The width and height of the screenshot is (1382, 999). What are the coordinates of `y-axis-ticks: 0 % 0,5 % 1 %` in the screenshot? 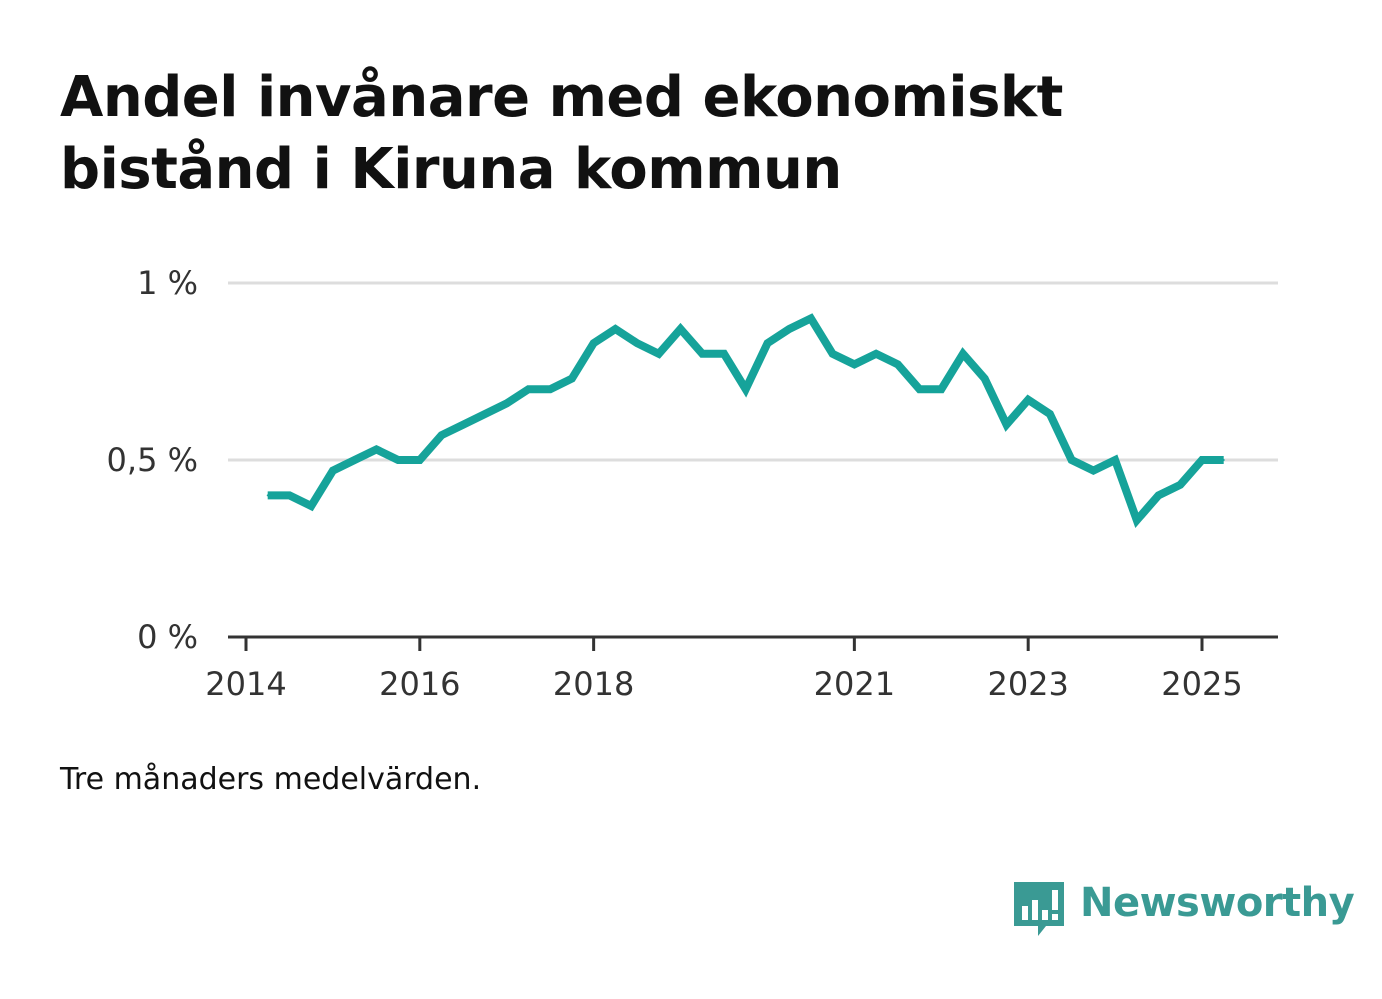 It's located at (152, 460).